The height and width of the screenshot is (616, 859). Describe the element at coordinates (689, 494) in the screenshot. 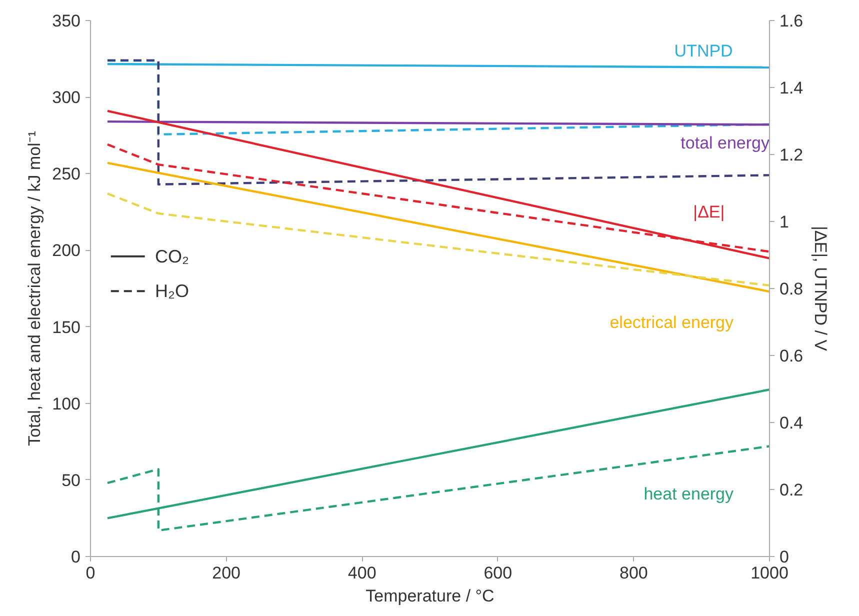

I see `annotation: heat energy` at that location.